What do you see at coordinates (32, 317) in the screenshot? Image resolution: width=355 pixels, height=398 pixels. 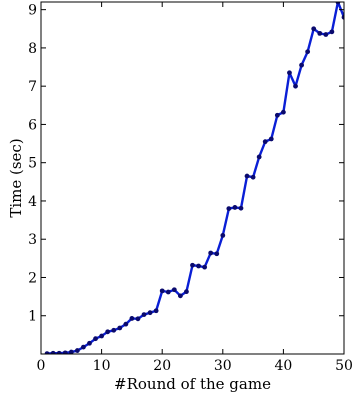 I see `y-tick-label: 1` at bounding box center [32, 317].